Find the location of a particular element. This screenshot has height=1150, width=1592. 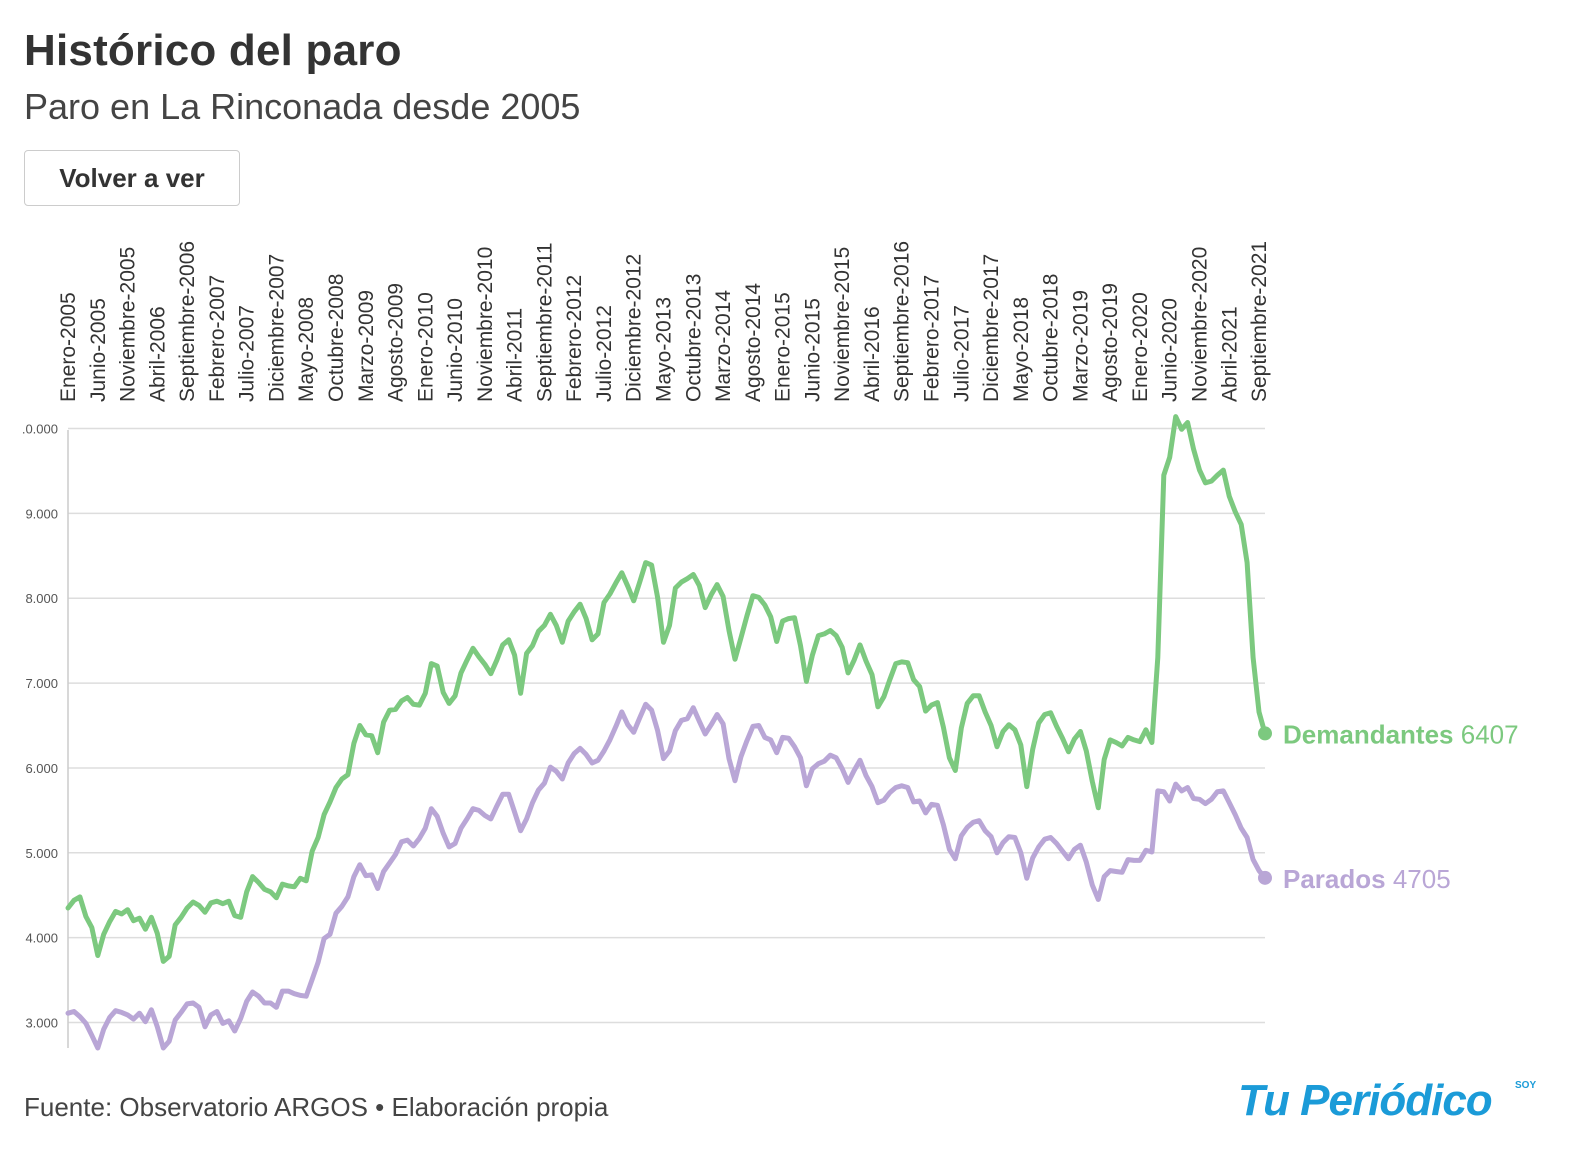

x-tick-label: Agosto-2009 is located at coordinates (396, 342).